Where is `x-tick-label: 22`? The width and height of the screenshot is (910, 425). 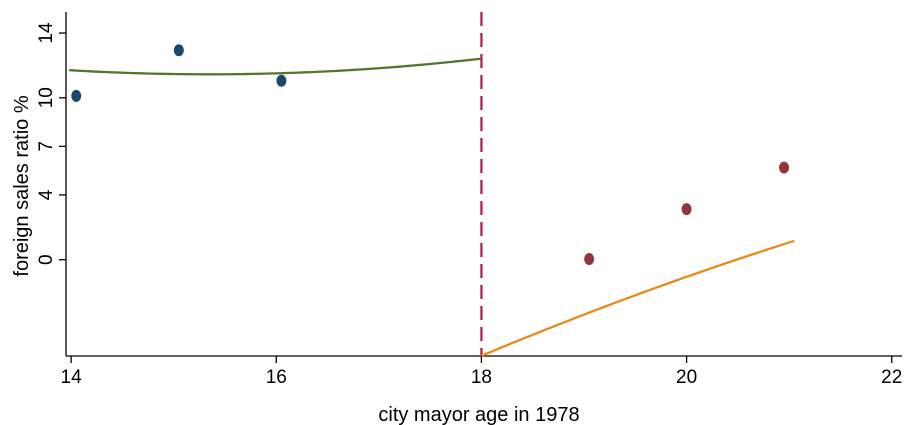 x-tick-label: 22 is located at coordinates (891, 377).